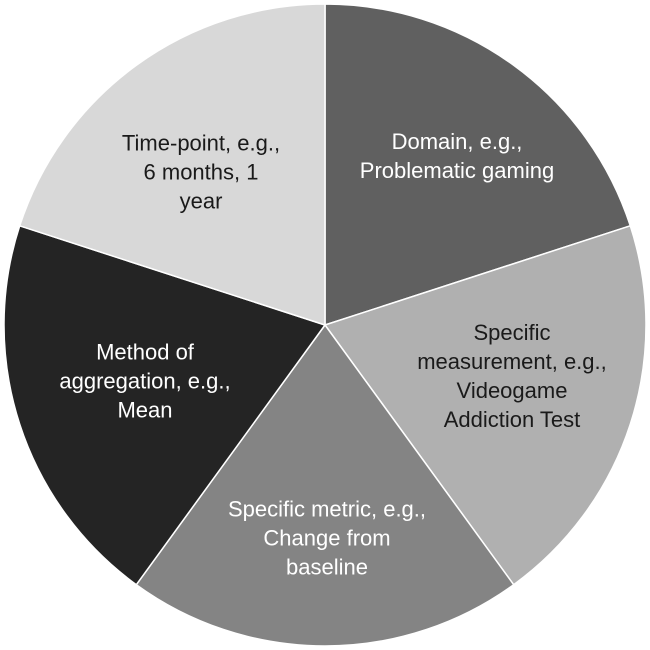 The image size is (650, 650). I want to click on label-line: Addiction Test, so click(512, 419).